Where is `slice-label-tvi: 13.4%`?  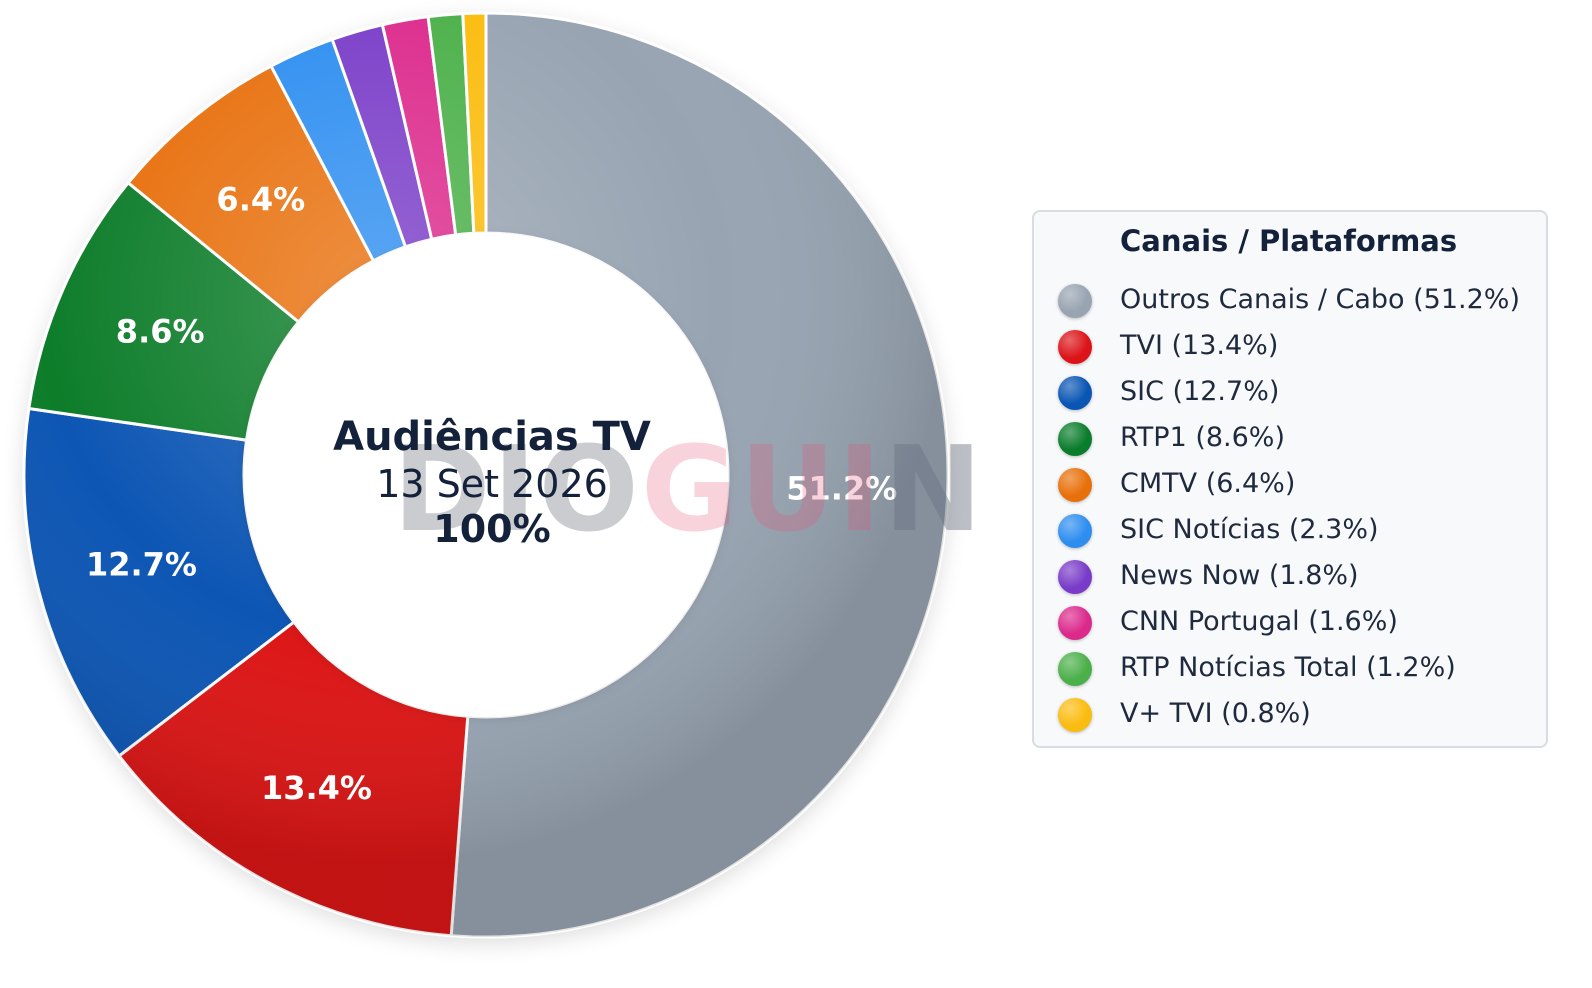 slice-label-tvi: 13.4% is located at coordinates (316, 788).